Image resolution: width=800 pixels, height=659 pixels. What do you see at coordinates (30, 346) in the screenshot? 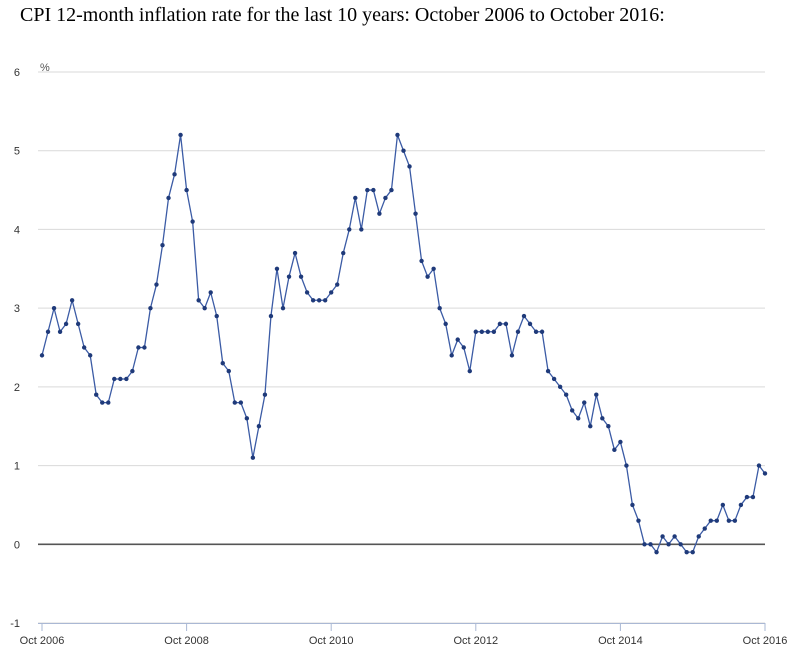
I see `y-axis-labels: 6 5 4 3 2 1 0 -1%` at bounding box center [30, 346].